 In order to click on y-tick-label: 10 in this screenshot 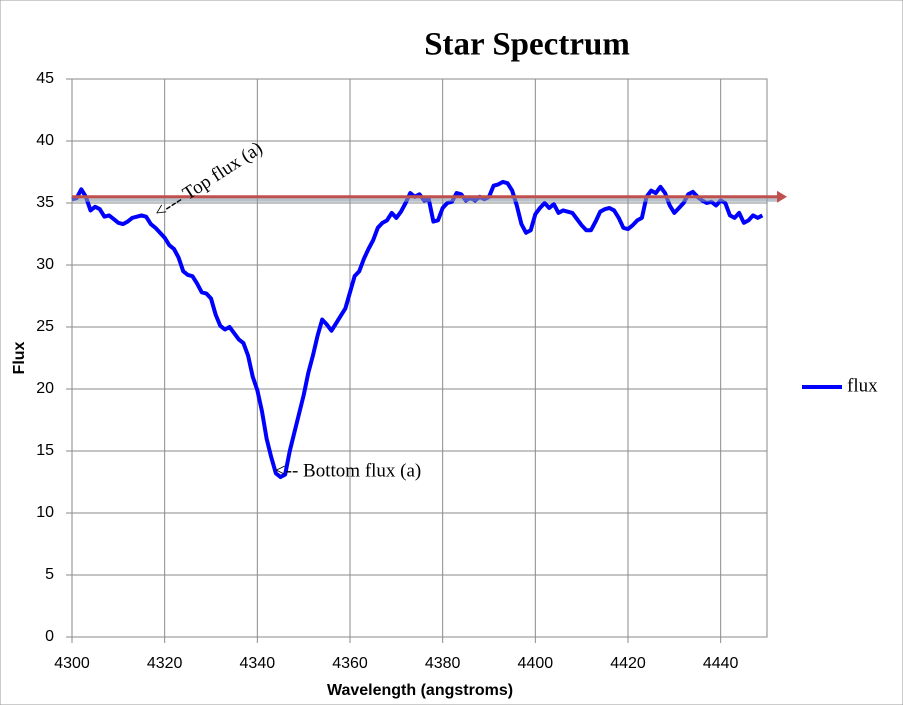, I will do `click(45, 512)`.